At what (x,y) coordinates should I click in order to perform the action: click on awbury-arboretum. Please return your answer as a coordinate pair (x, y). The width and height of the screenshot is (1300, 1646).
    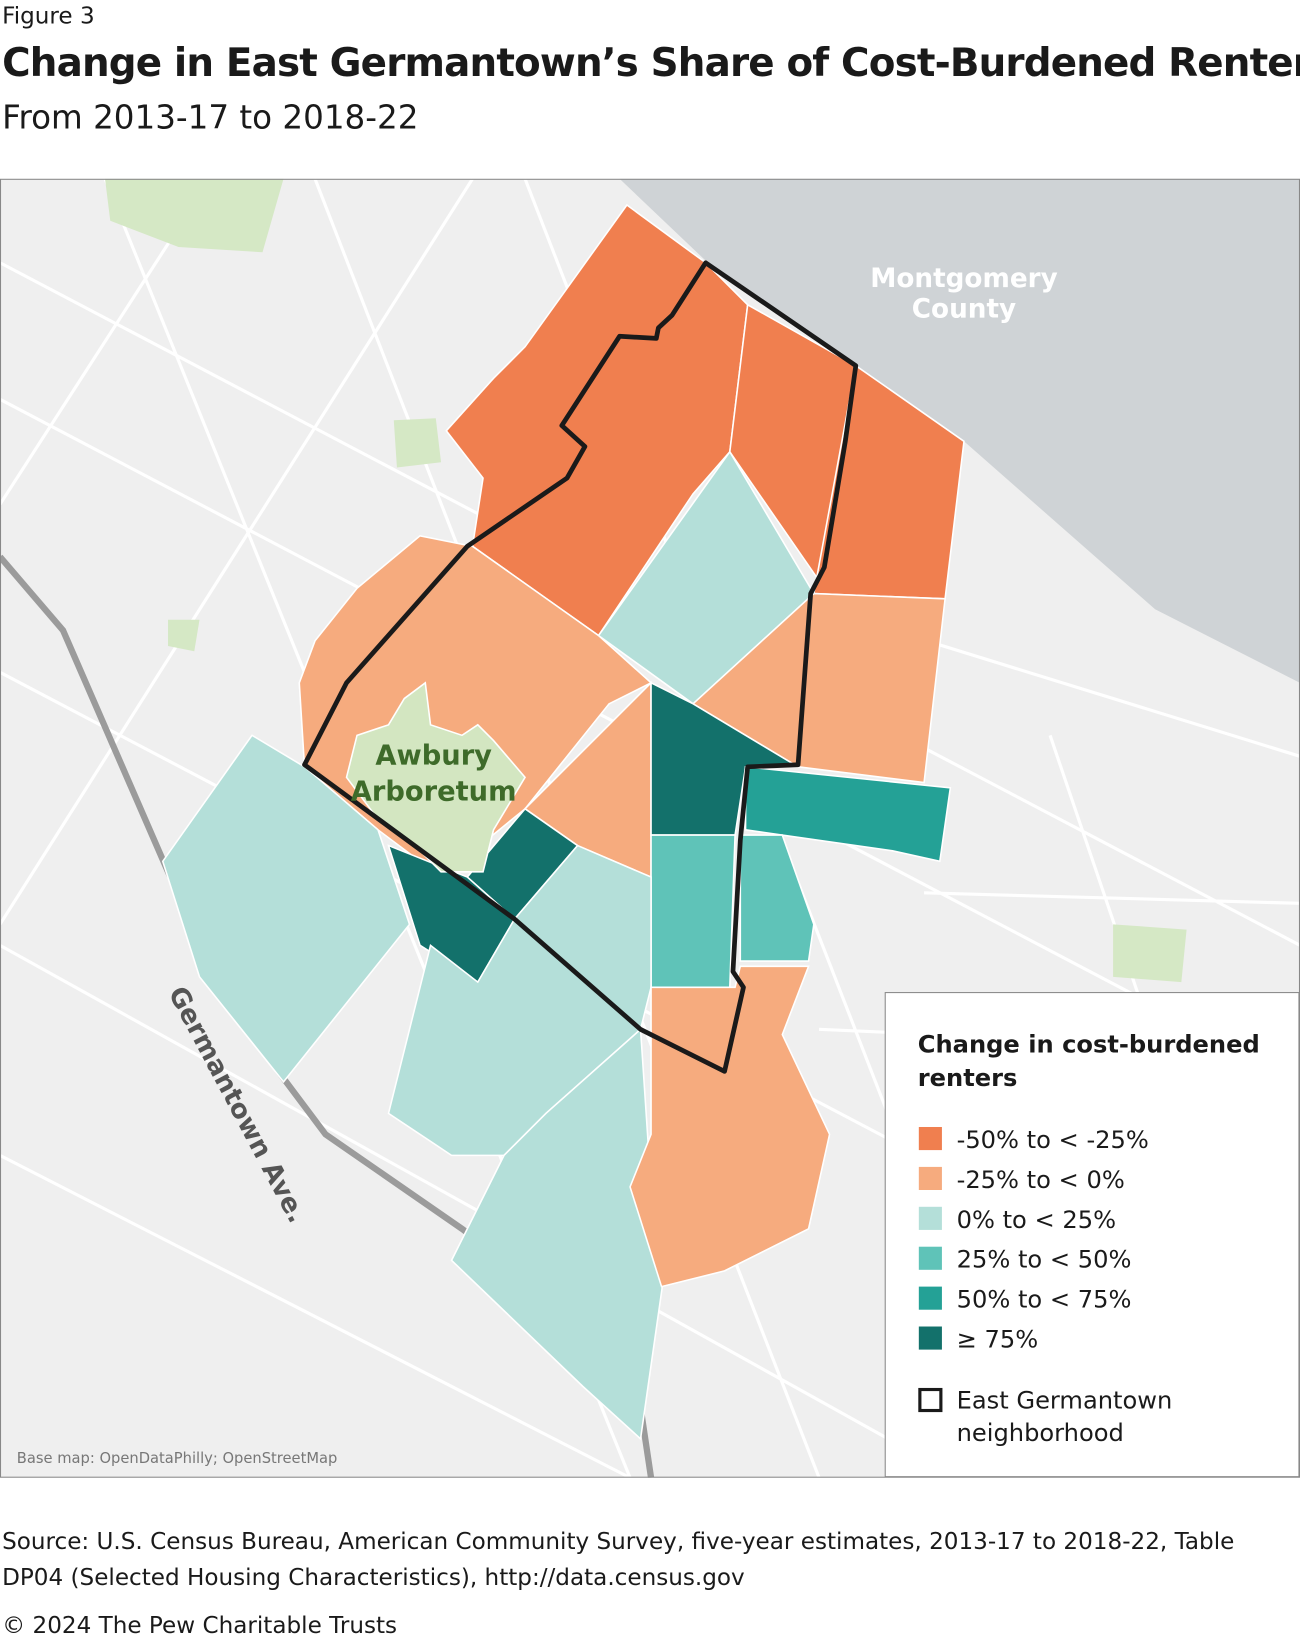
    Looking at the image, I should click on (436, 777).